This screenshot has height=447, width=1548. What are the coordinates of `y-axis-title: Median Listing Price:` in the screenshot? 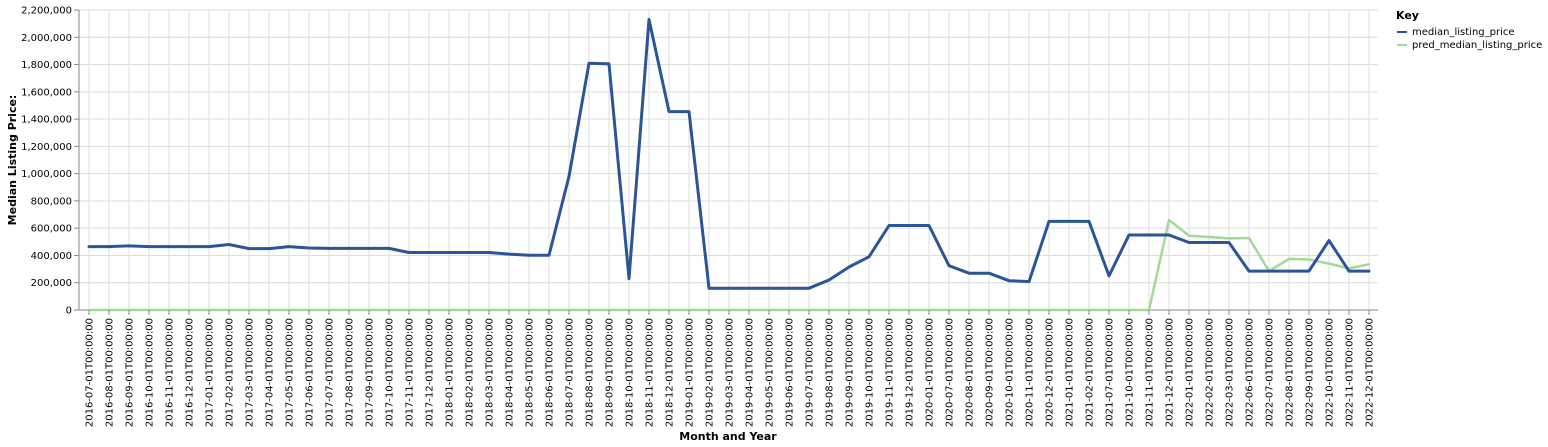 It's located at (12, 160).